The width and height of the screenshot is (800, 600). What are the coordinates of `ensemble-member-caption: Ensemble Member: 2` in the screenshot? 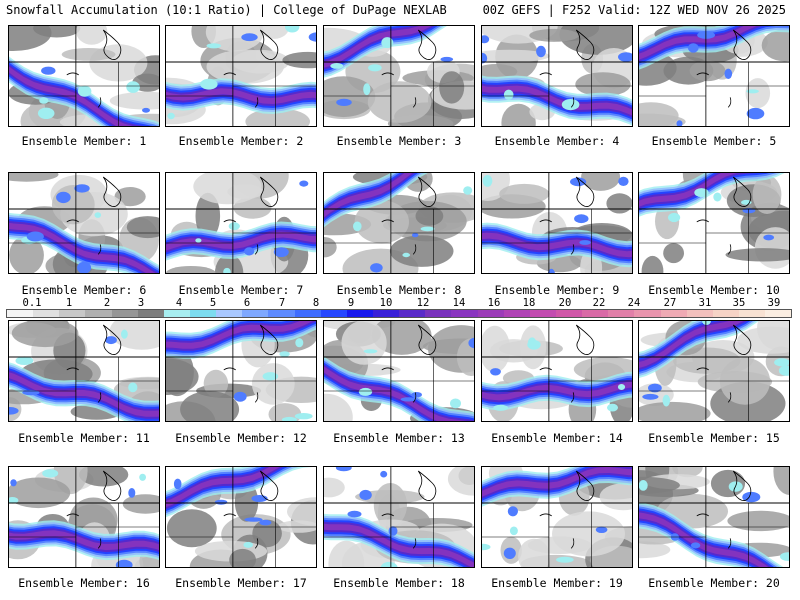 It's located at (241, 141).